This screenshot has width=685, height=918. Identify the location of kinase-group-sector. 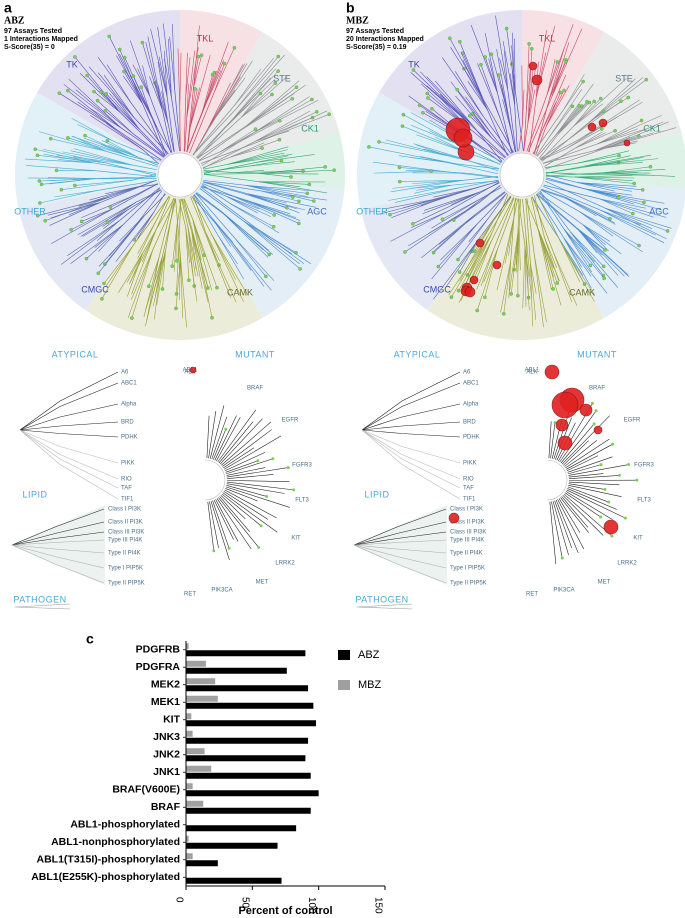
(450, 92).